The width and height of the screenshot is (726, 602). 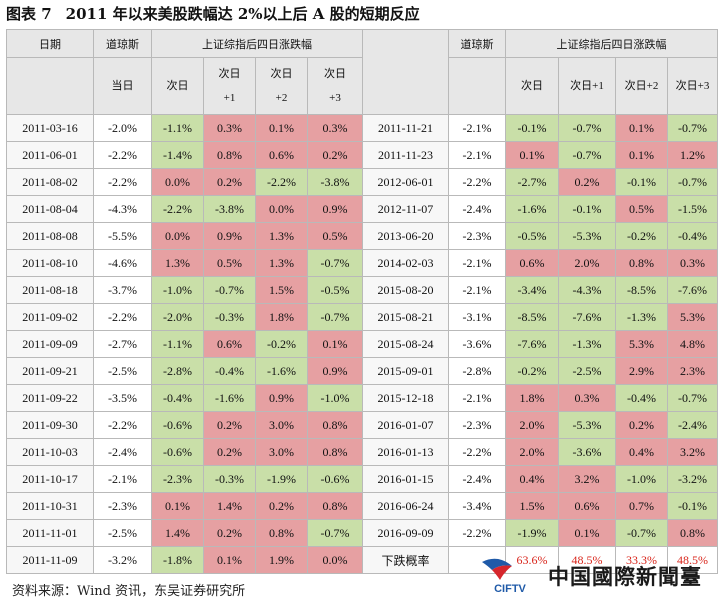 What do you see at coordinates (122, 398) in the screenshot?
I see `left-dow-cell: -3.5%` at bounding box center [122, 398].